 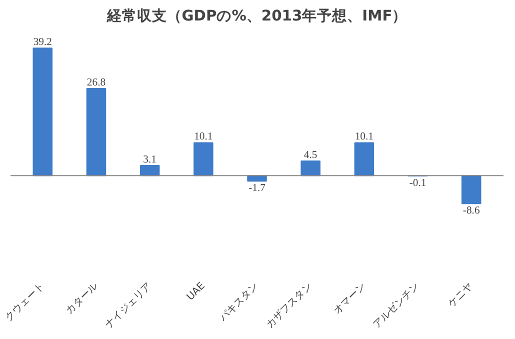 I want to click on x-tick-label: パキスタン, so click(x=239, y=302).